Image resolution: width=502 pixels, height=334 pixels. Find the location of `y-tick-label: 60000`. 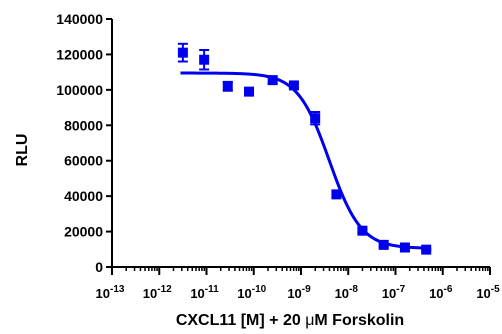

y-tick-label: 60000 is located at coordinates (83, 161).